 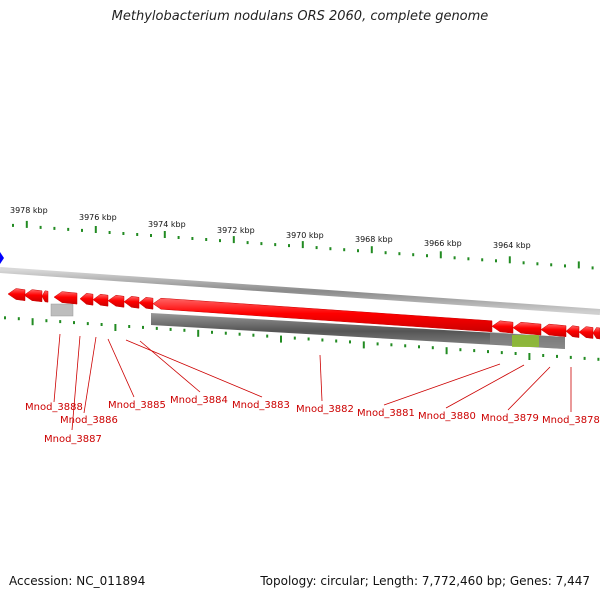 What do you see at coordinates (261, 405) in the screenshot?
I see `gene-label: Mnod_3883` at bounding box center [261, 405].